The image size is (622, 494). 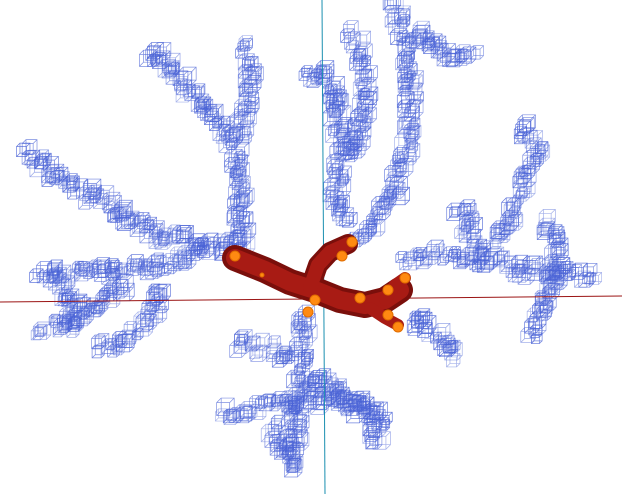 I want to click on trunk-branch-body, so click(x=329, y=266).